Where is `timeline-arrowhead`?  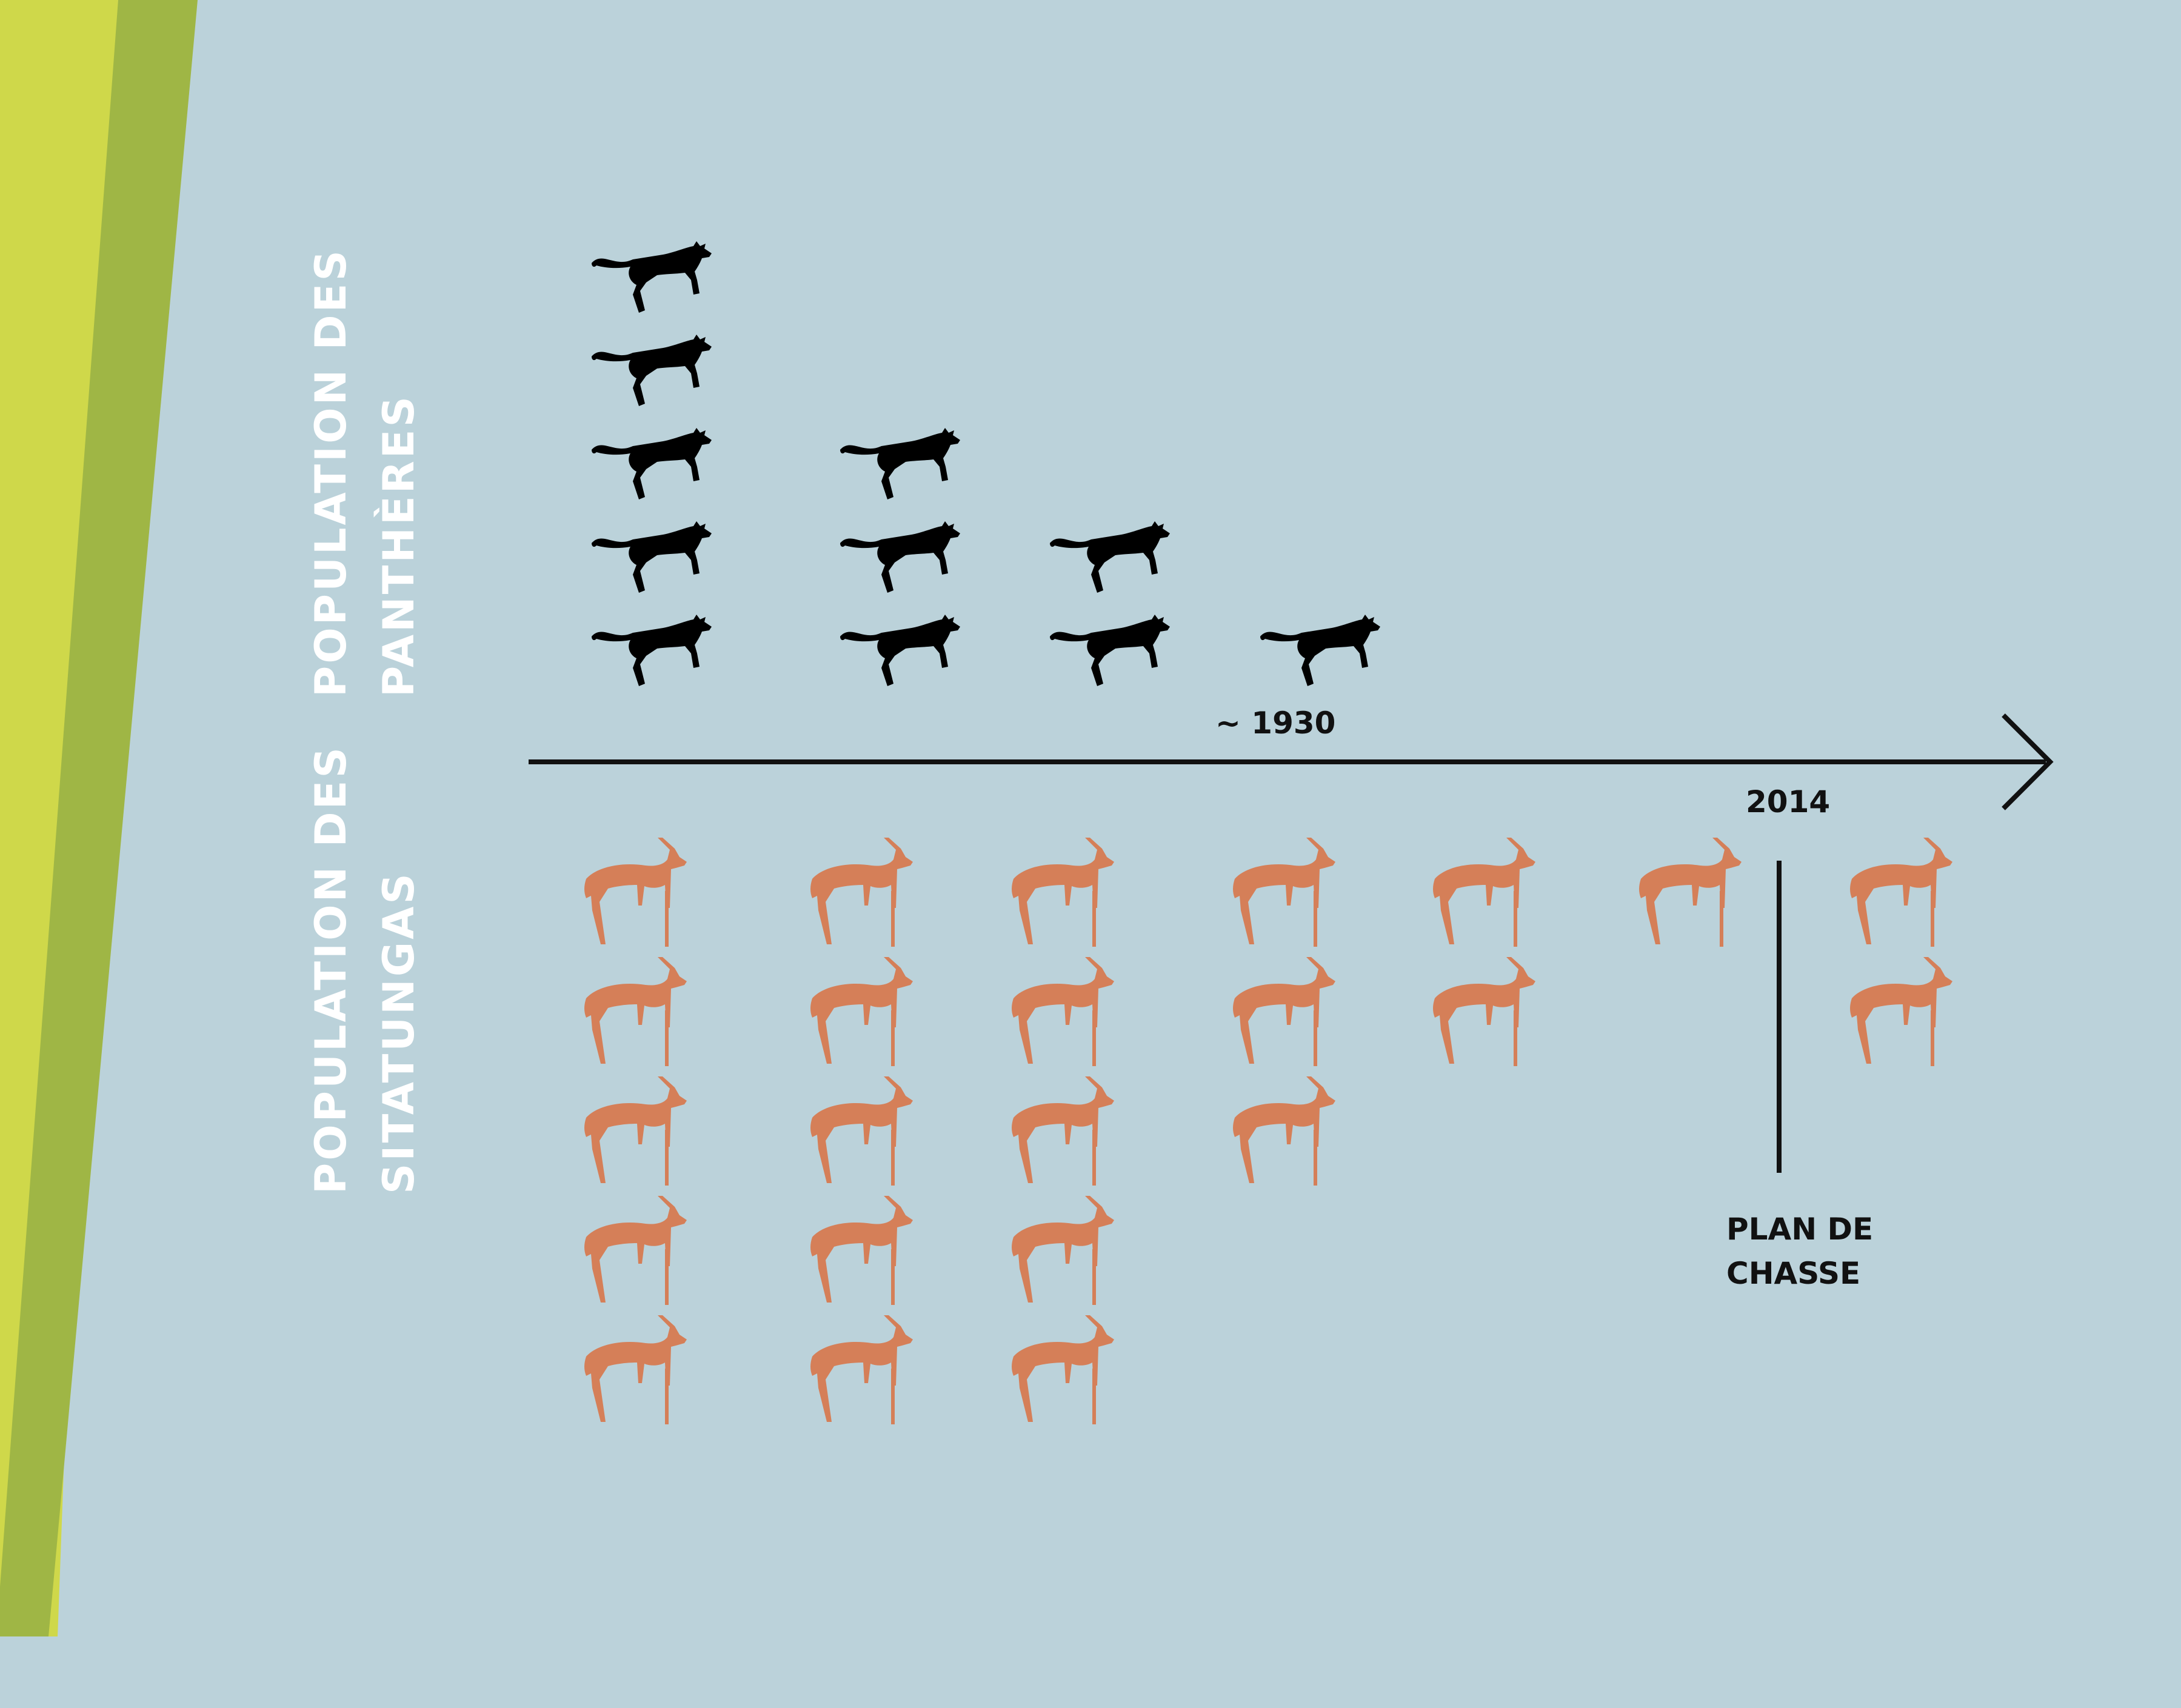
timeline-arrowhead is located at coordinates (2028, 761).